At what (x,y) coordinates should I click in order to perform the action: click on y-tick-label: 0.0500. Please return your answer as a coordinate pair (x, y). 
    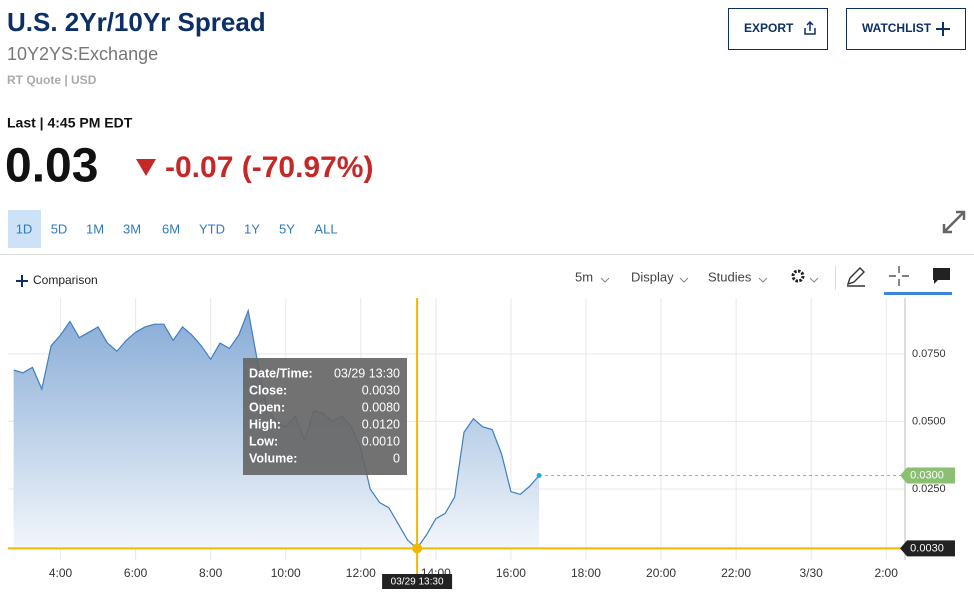
    Looking at the image, I should click on (929, 421).